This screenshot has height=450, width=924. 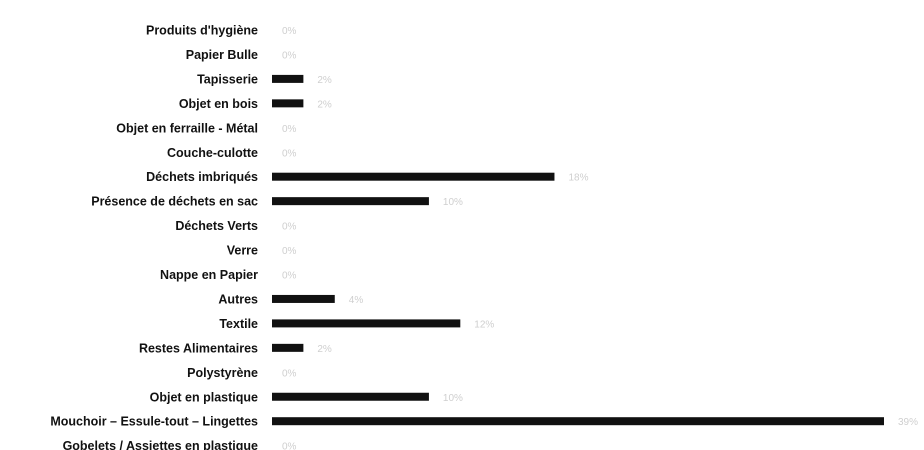 I want to click on category-label-dechets-verts: Déchets Verts, so click(x=216, y=226).